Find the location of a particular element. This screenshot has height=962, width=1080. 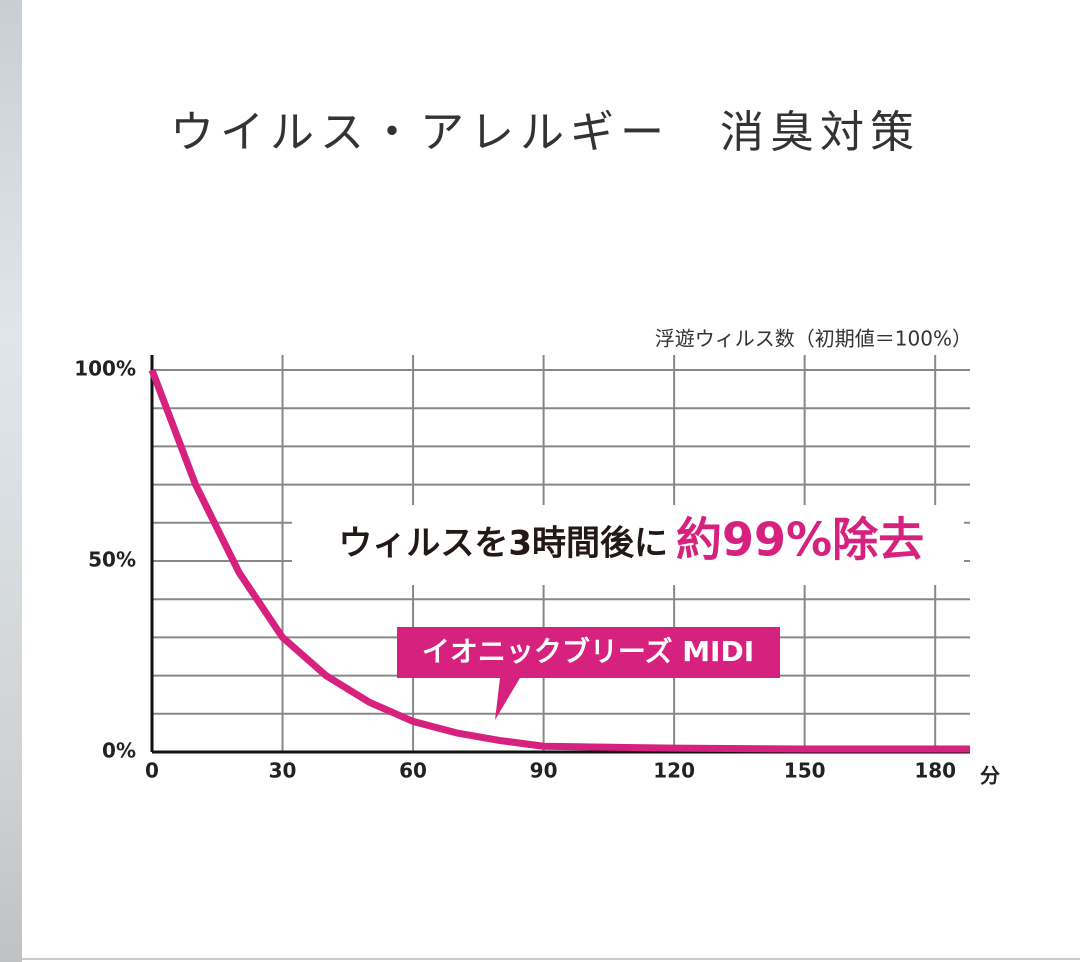

side-photo is located at coordinates (11, 481).